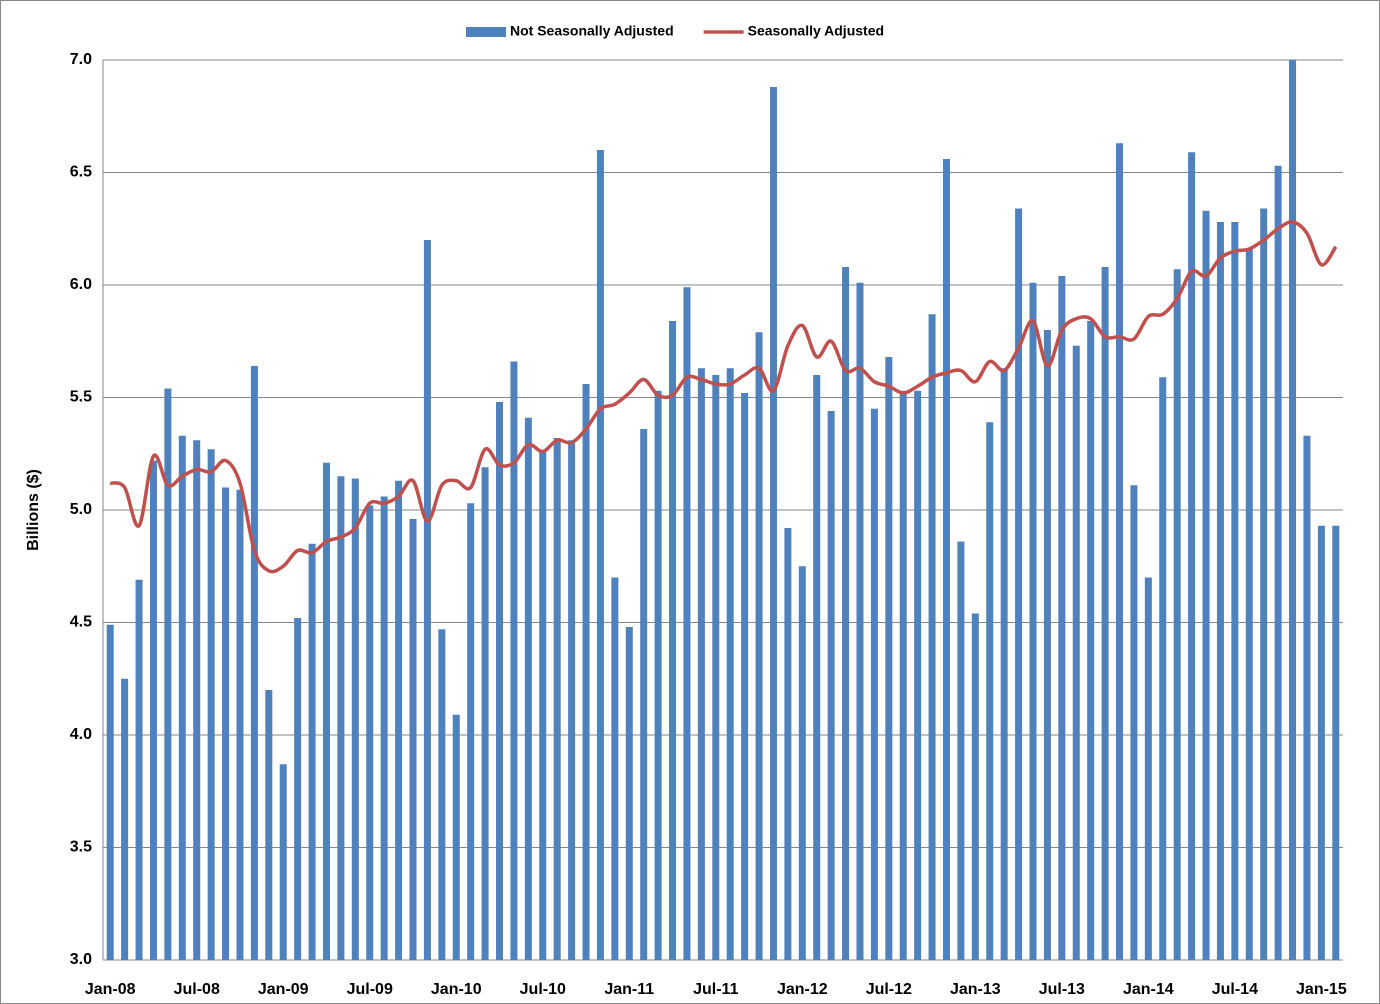 This screenshot has height=1004, width=1380. Describe the element at coordinates (81, 734) in the screenshot. I see `y-tick-label: 4.0` at that location.